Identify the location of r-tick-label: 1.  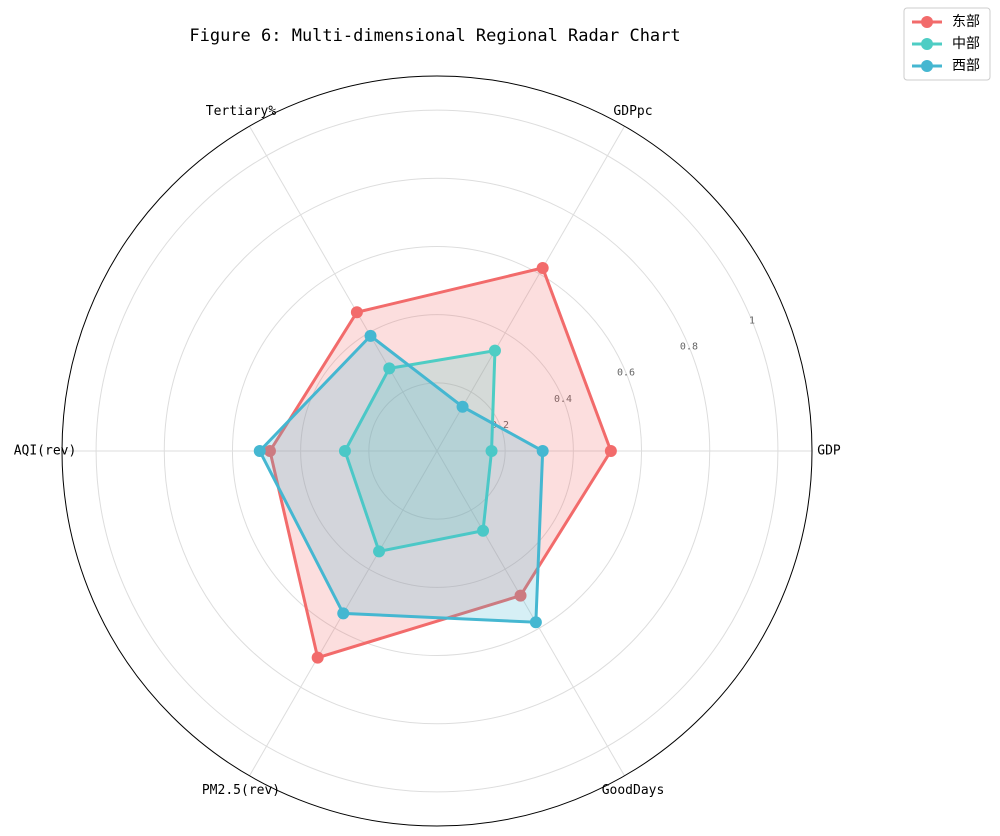
(752, 321).